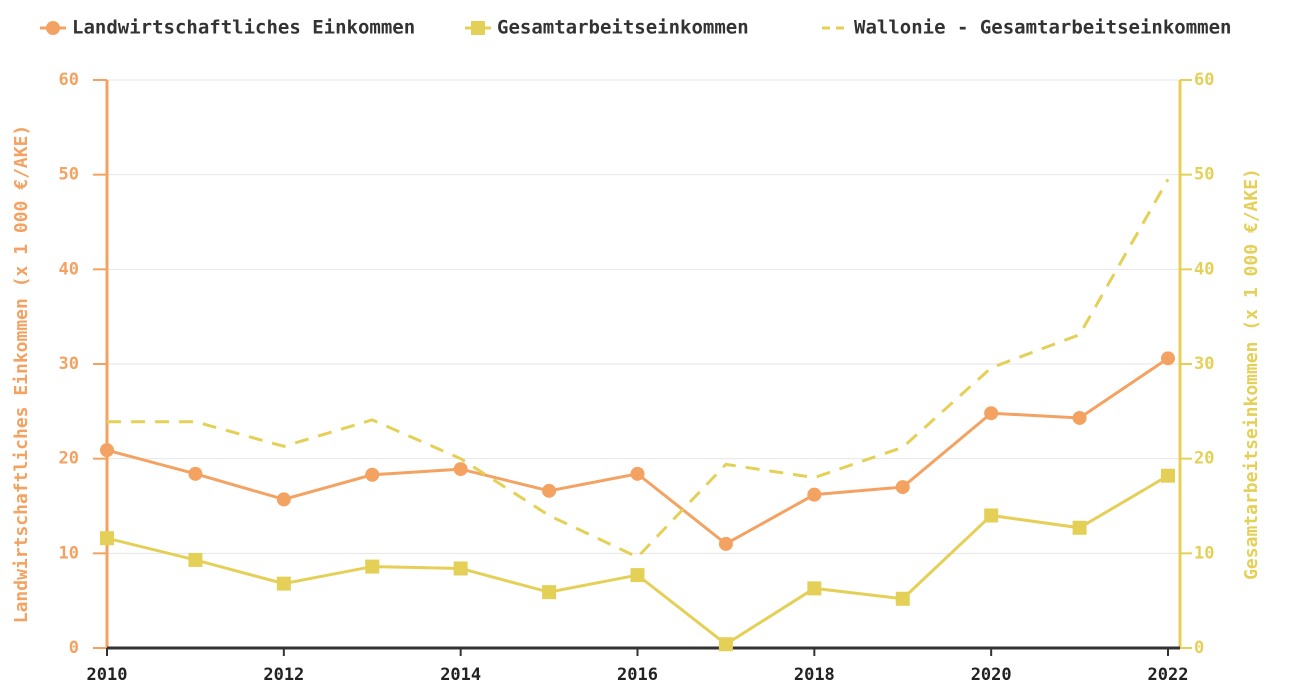 This screenshot has width=1292, height=684. What do you see at coordinates (69, 459) in the screenshot?
I see `y-tick-label: 20` at bounding box center [69, 459].